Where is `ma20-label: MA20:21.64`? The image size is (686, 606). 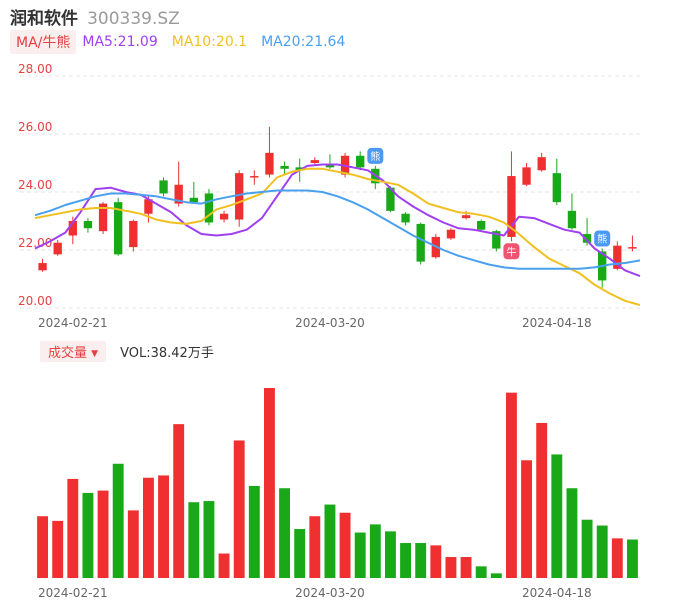
ma20-label: MA20:21.64 is located at coordinates (303, 42).